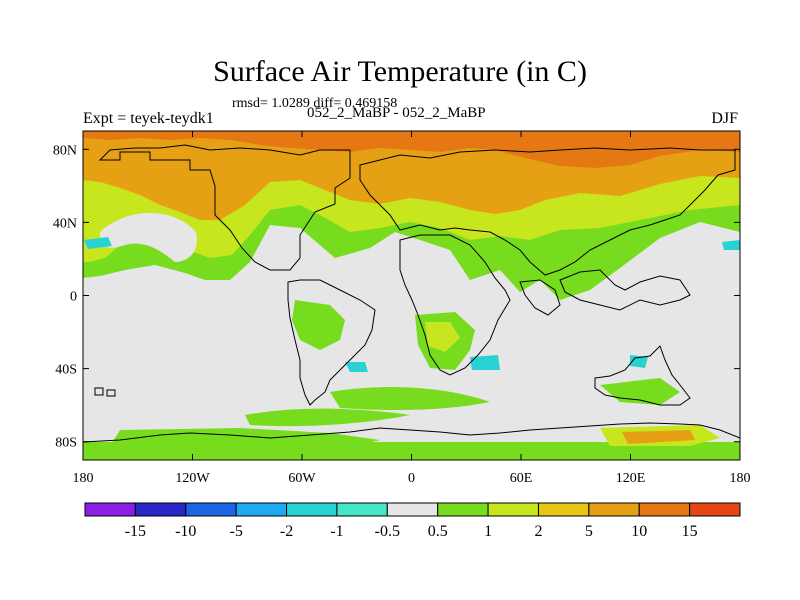 The image size is (800, 600). Describe the element at coordinates (411, 451) in the screenshot. I see `antarctic-band-green` at that location.